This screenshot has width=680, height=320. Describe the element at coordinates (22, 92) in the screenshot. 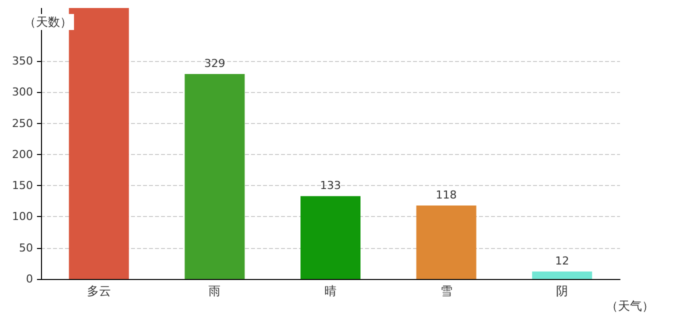

I see `y-tick-label: 300` at that location.